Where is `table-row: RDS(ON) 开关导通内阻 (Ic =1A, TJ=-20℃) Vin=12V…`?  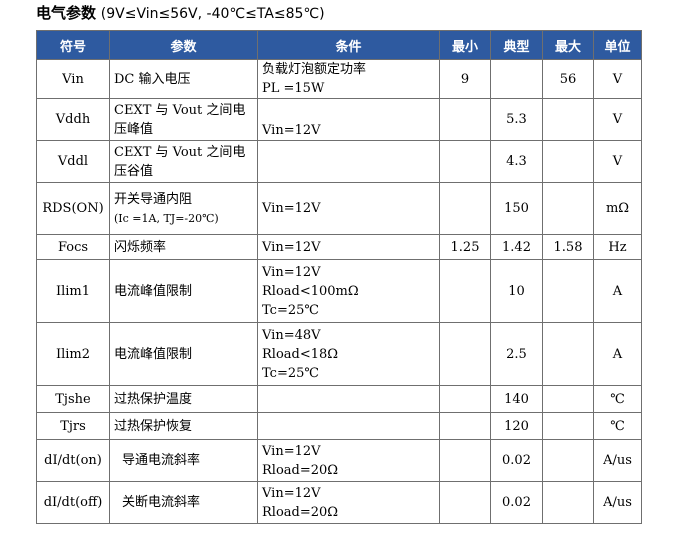
table-row: RDS(ON) 开关导通内阻 (Ic =1A, TJ=-20℃) Vin=12V… is located at coordinates (339, 208).